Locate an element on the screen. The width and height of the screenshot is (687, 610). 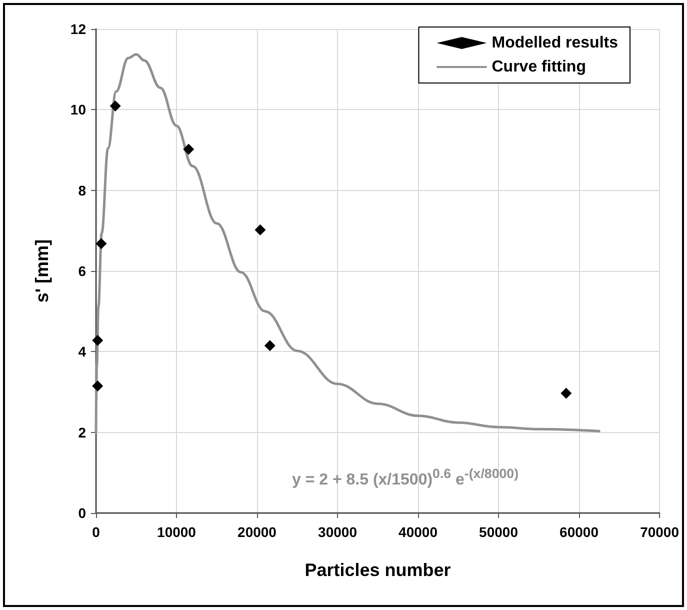
x-tick-label: 20000 is located at coordinates (257, 532).